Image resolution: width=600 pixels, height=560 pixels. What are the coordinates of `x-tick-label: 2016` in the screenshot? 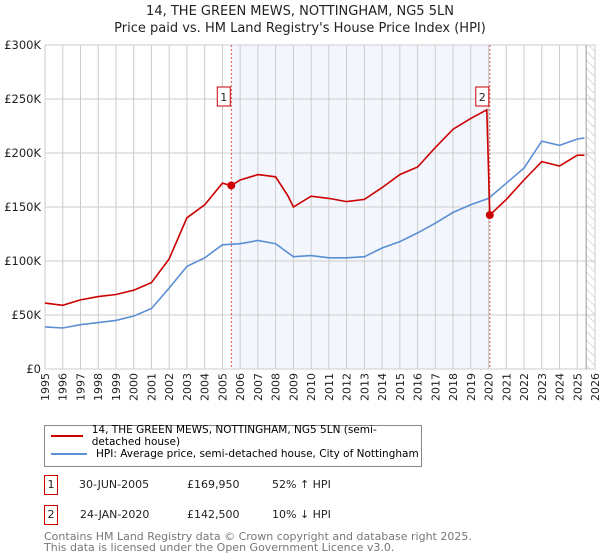 It's located at (418, 387).